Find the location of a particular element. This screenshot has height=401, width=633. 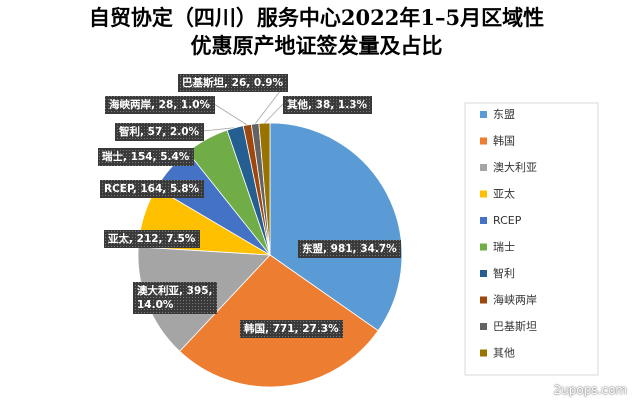

chart-title: 自贸协定（四川）服务中心2022年1–5月区域性 优惠原产地证签发量及占比 is located at coordinates (316, 32).